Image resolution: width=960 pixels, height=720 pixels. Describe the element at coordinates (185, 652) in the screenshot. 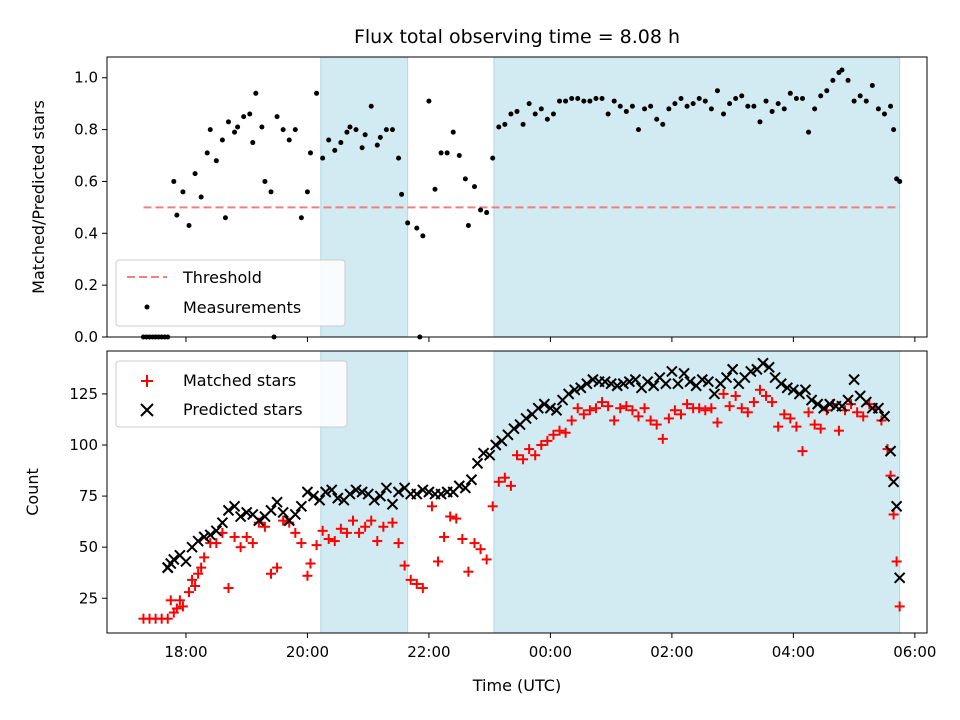

I see `x-tick-label: 18:00` at that location.